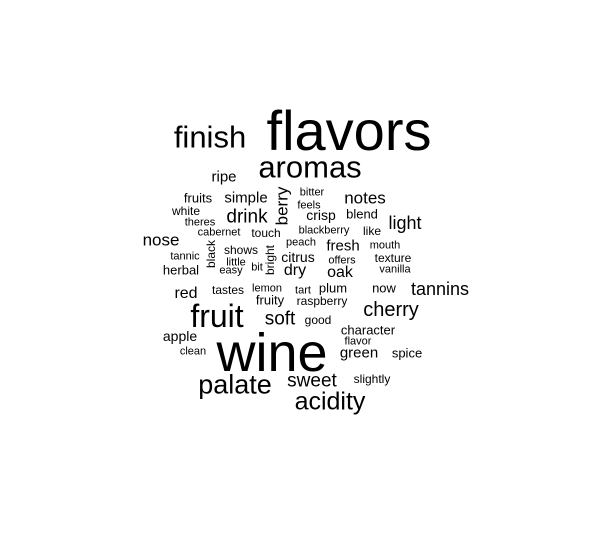  Describe the element at coordinates (200, 222) in the screenshot. I see `word-theres: theres` at that location.